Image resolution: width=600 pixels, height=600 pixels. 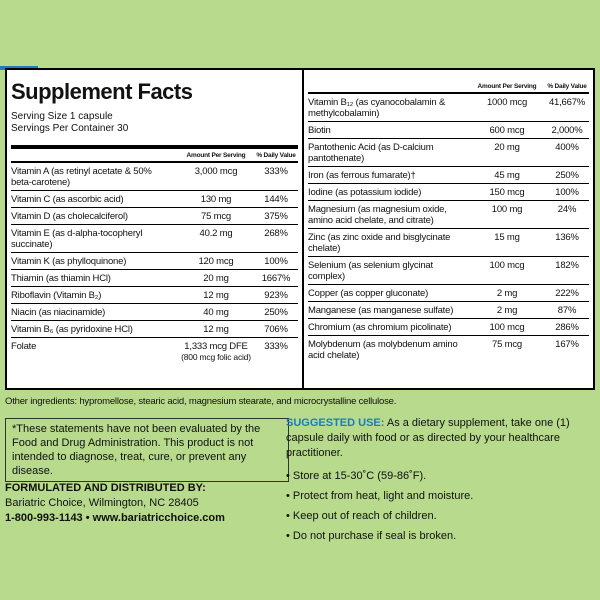 I want to click on nutrient-row: Riboflavin (Vitamin B₂) 12 mg 923%, so click(x=154, y=294).